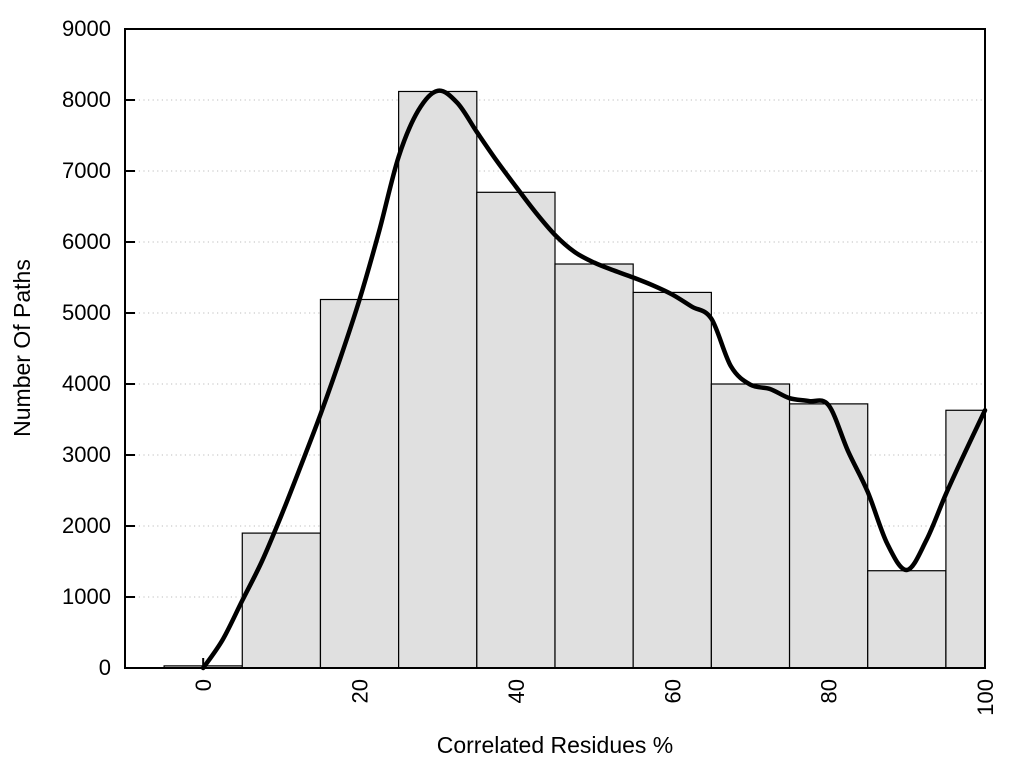 The image size is (1024, 768). Describe the element at coordinates (203, 685) in the screenshot. I see `x-tick-label: 0` at that location.